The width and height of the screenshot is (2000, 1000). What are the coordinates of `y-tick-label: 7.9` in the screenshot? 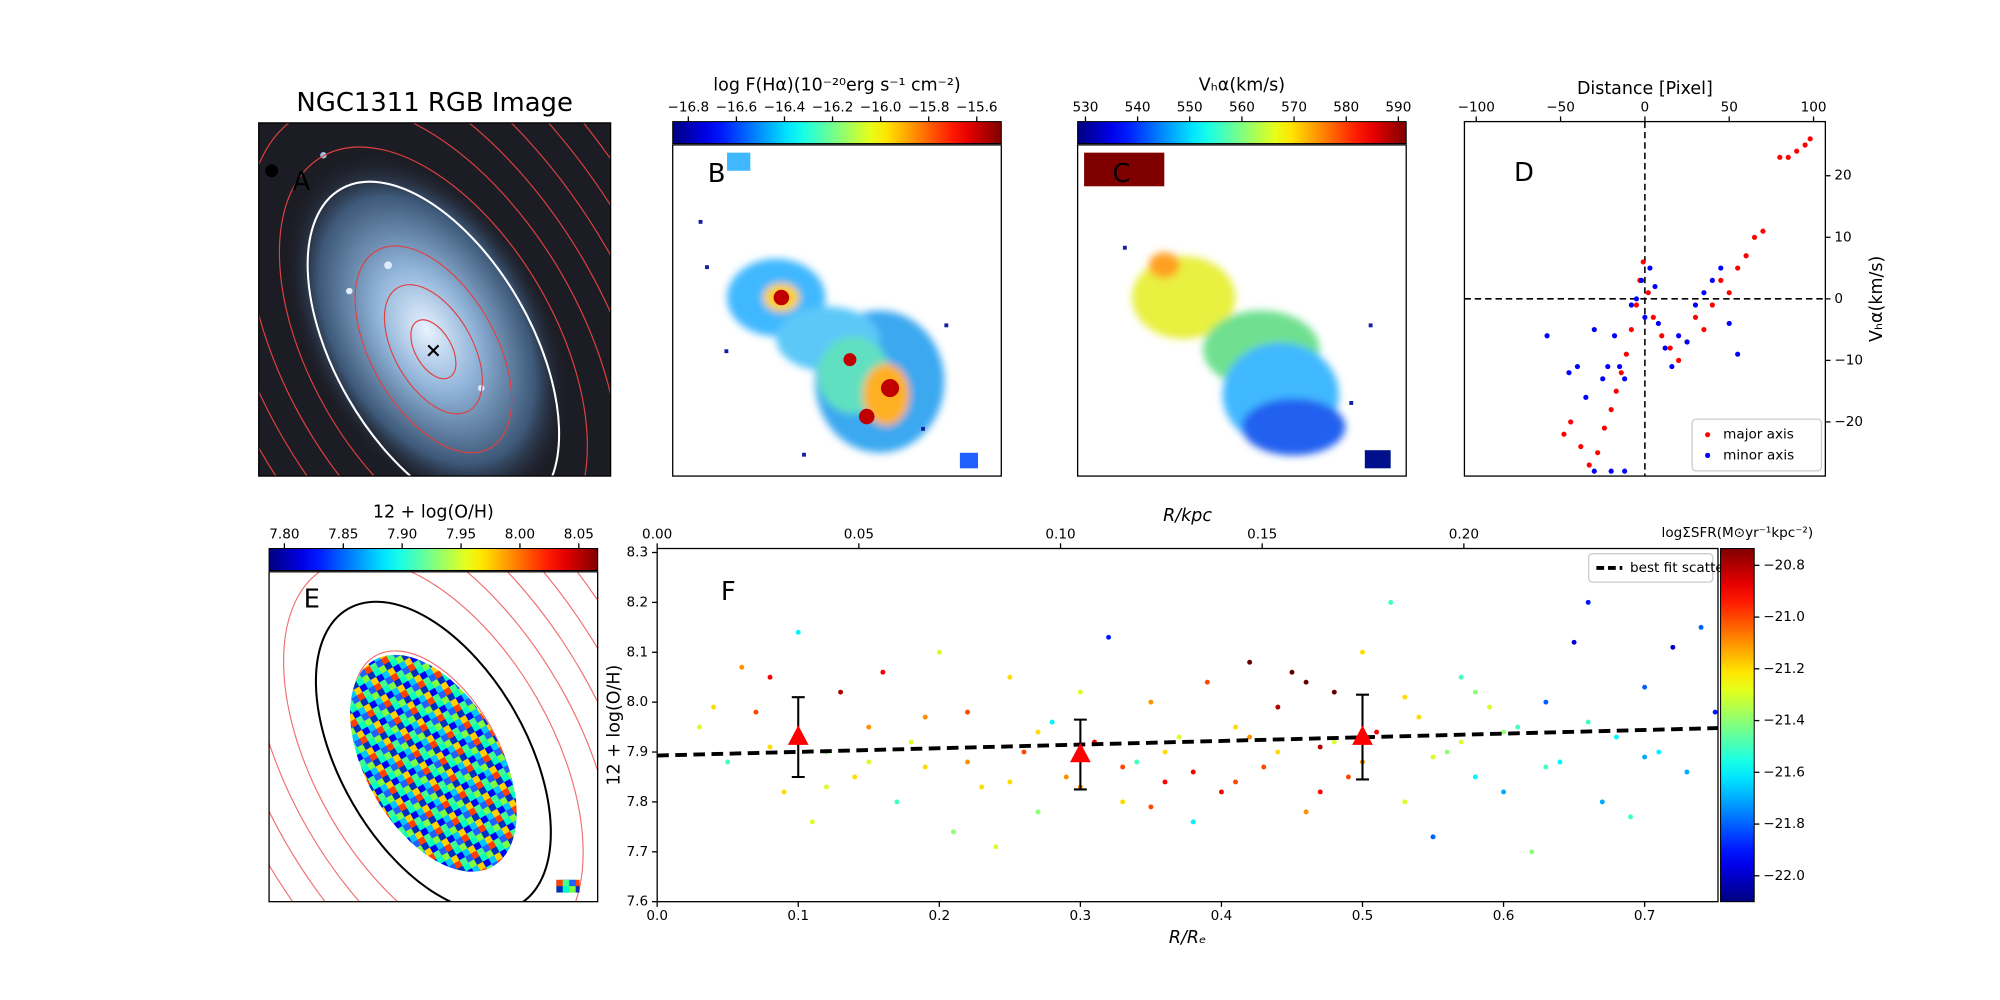 It's located at (638, 752).